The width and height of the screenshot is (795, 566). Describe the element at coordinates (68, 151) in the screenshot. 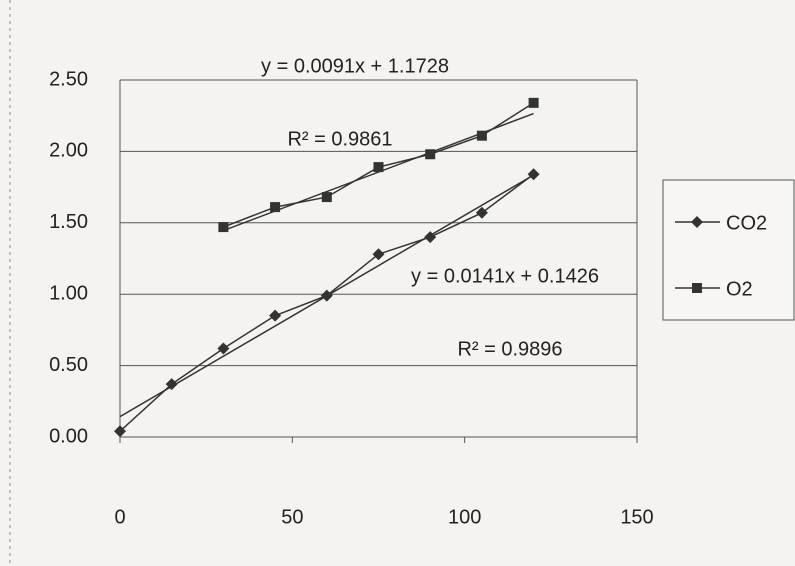

I see `y-tick-label: 2.00` at that location.